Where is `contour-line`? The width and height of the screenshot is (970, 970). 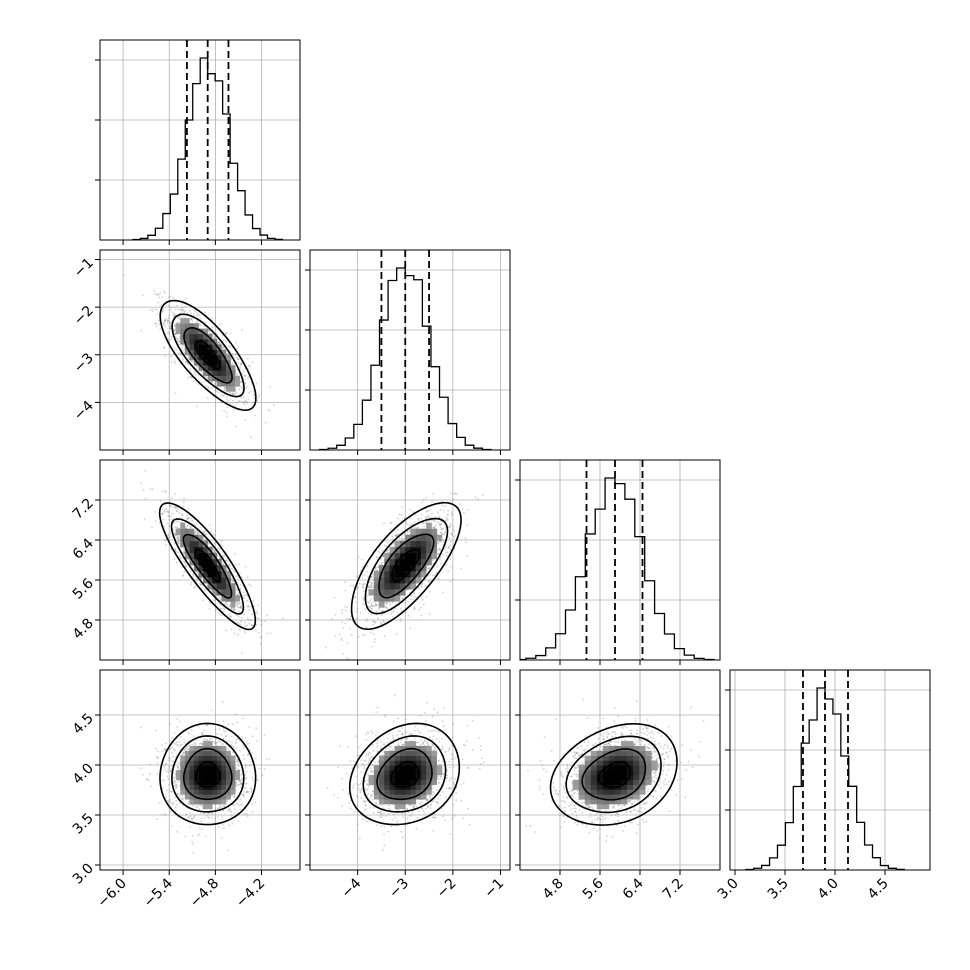
contour-line is located at coordinates (208, 355).